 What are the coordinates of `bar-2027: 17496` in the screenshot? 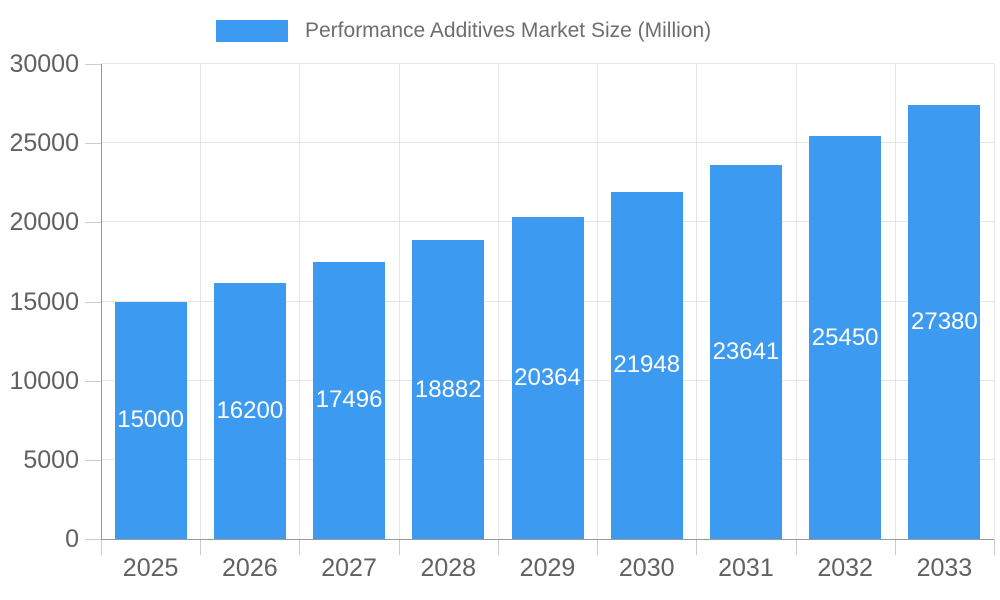 It's located at (349, 400).